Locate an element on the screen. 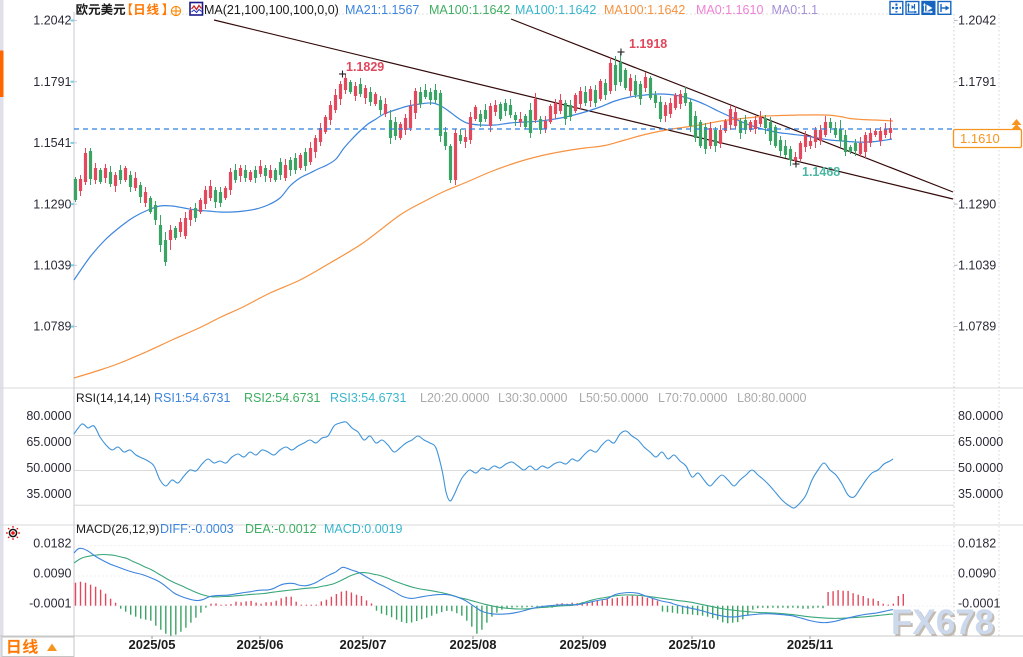 Image resolution: width=1023 pixels, height=657 pixels. svg-text: L30:30.0000 is located at coordinates (533, 398).